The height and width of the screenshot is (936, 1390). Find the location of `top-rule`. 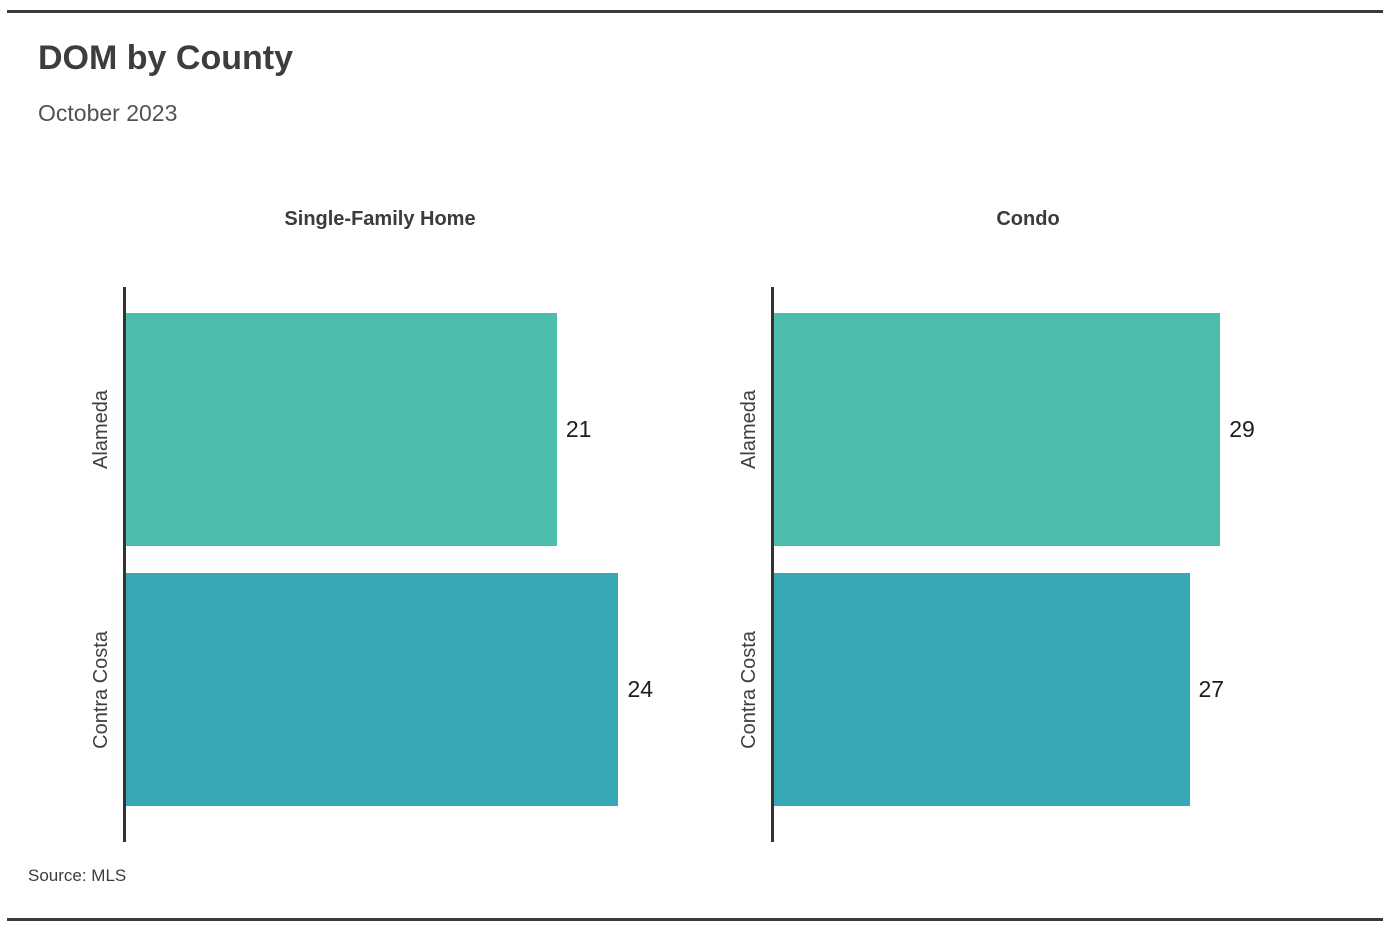

top-rule is located at coordinates (695, 11).